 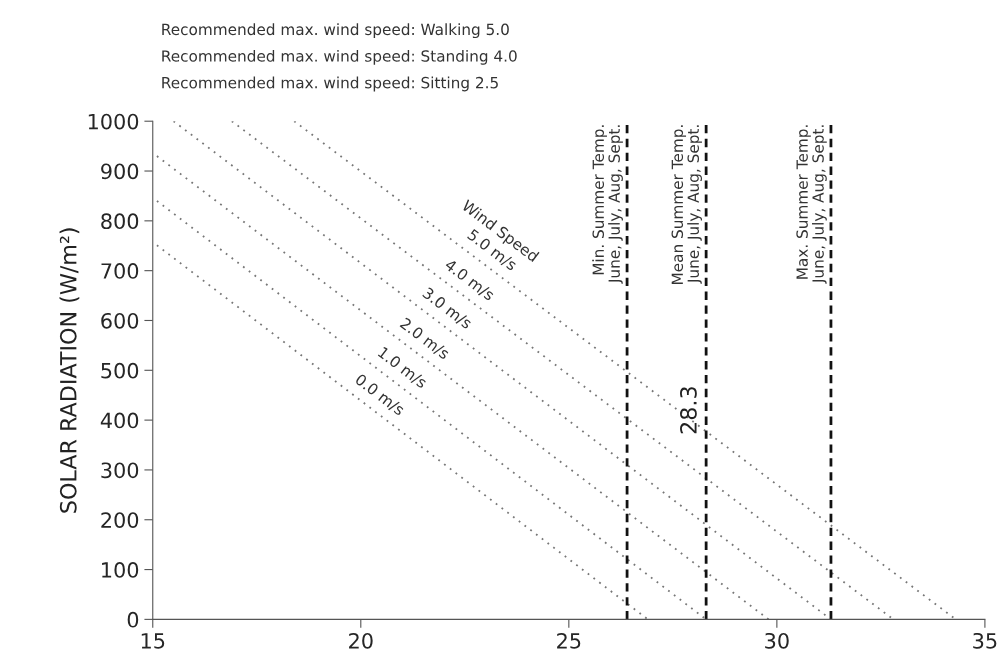 I want to click on y-tick-label: 600, so click(x=120, y=320).